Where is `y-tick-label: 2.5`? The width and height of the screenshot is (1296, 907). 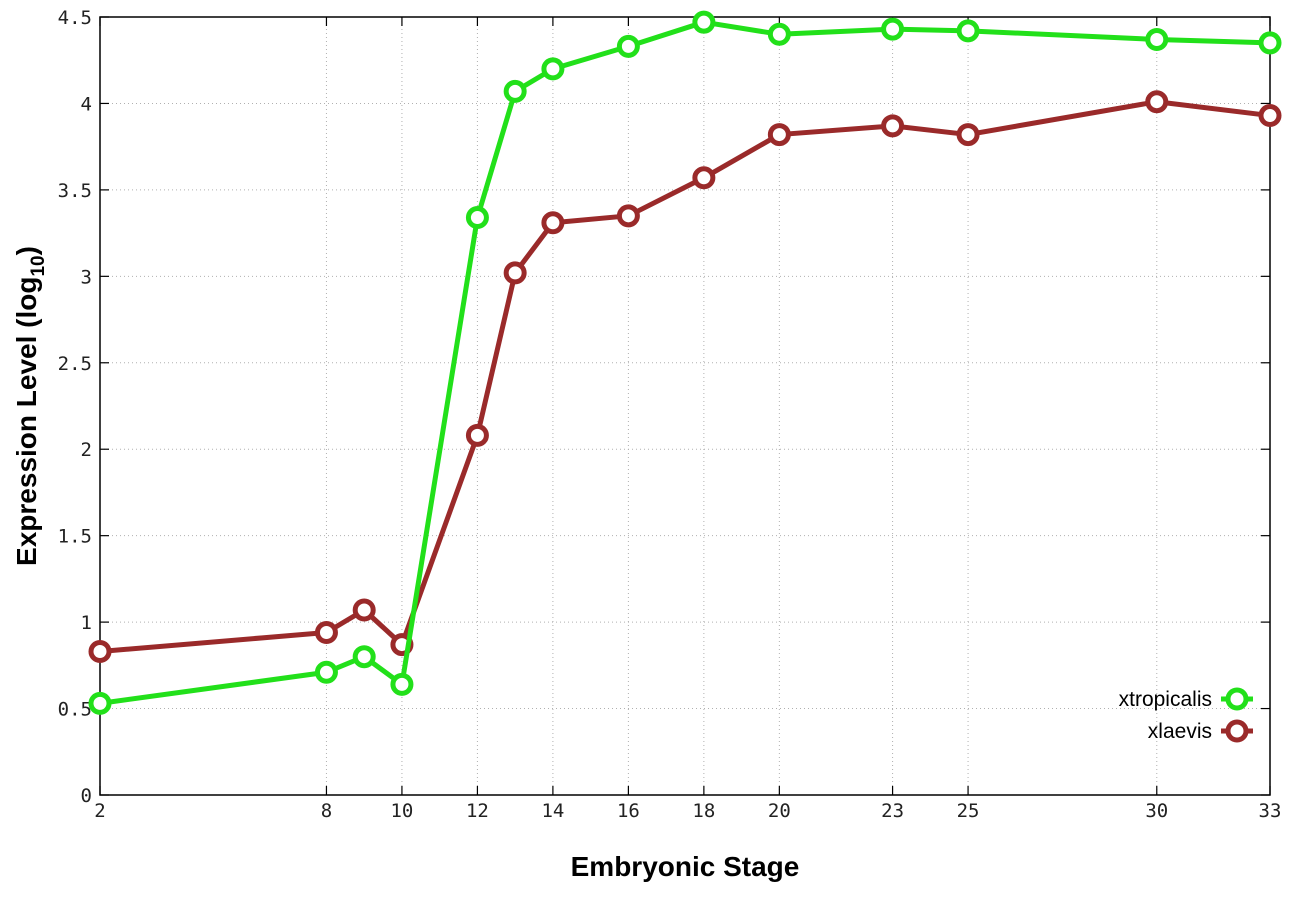
y-tick-label: 2.5 is located at coordinates (75, 364).